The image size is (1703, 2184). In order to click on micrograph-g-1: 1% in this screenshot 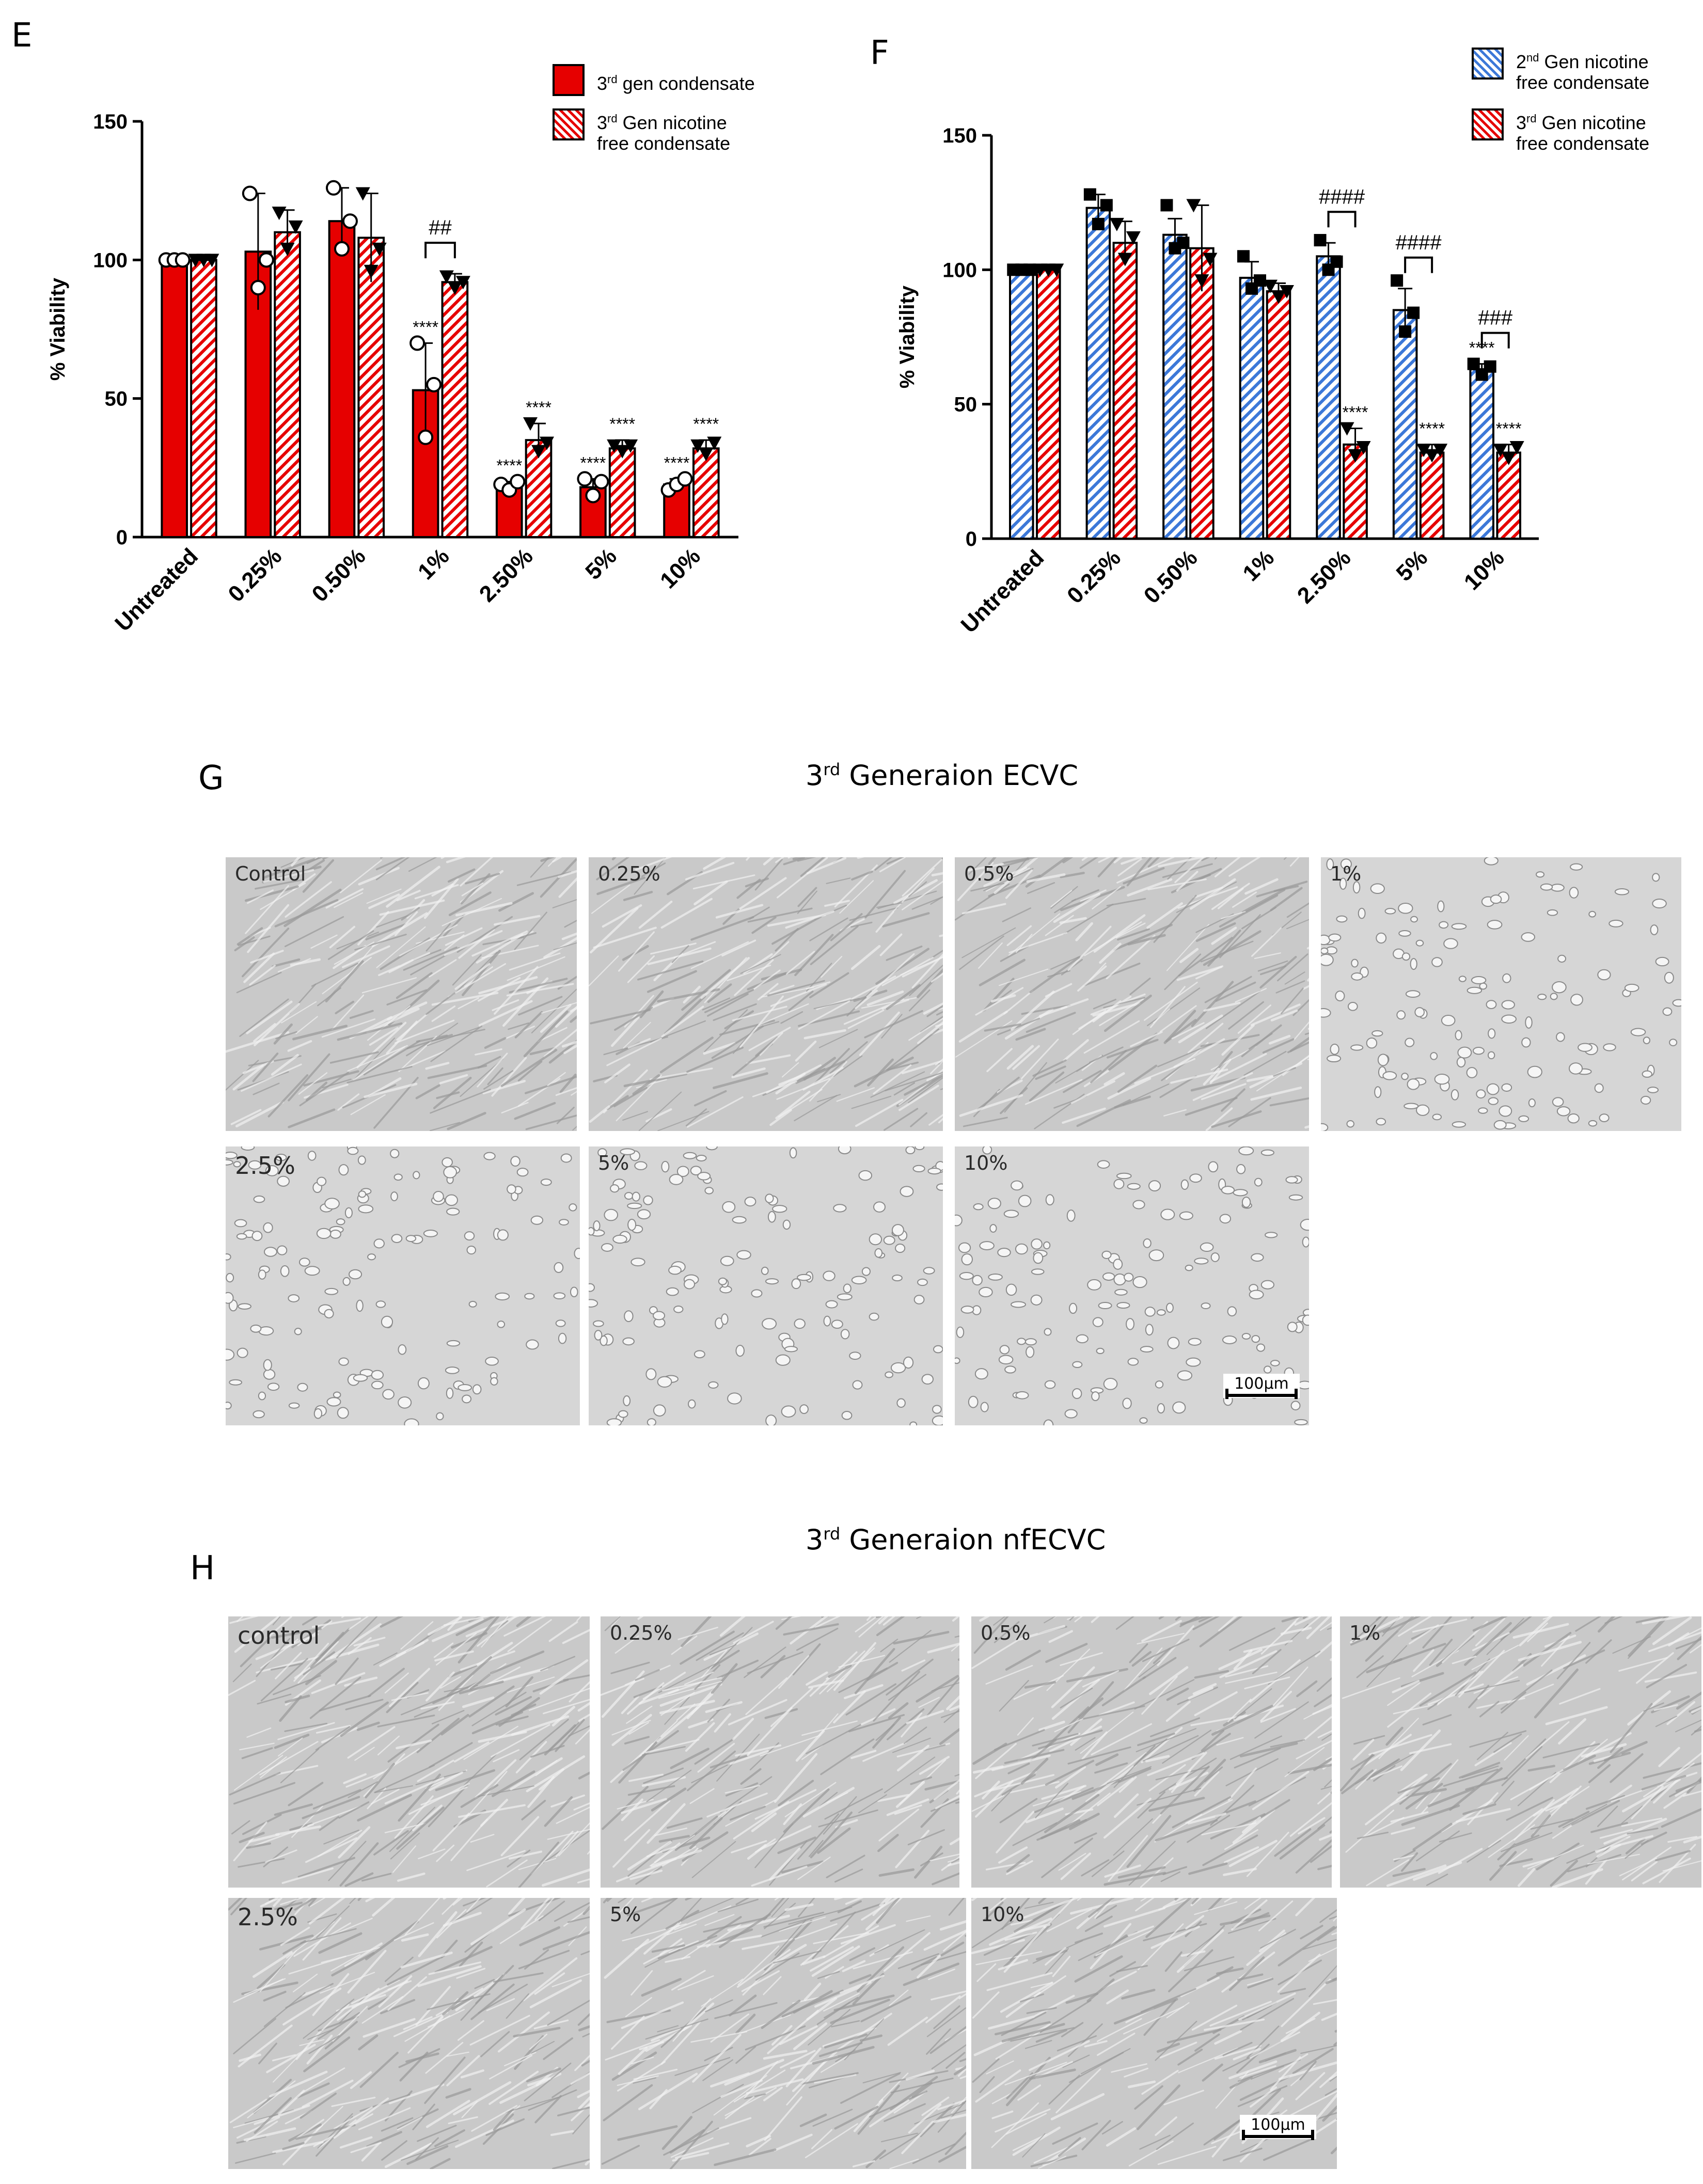, I will do `click(1501, 994)`.